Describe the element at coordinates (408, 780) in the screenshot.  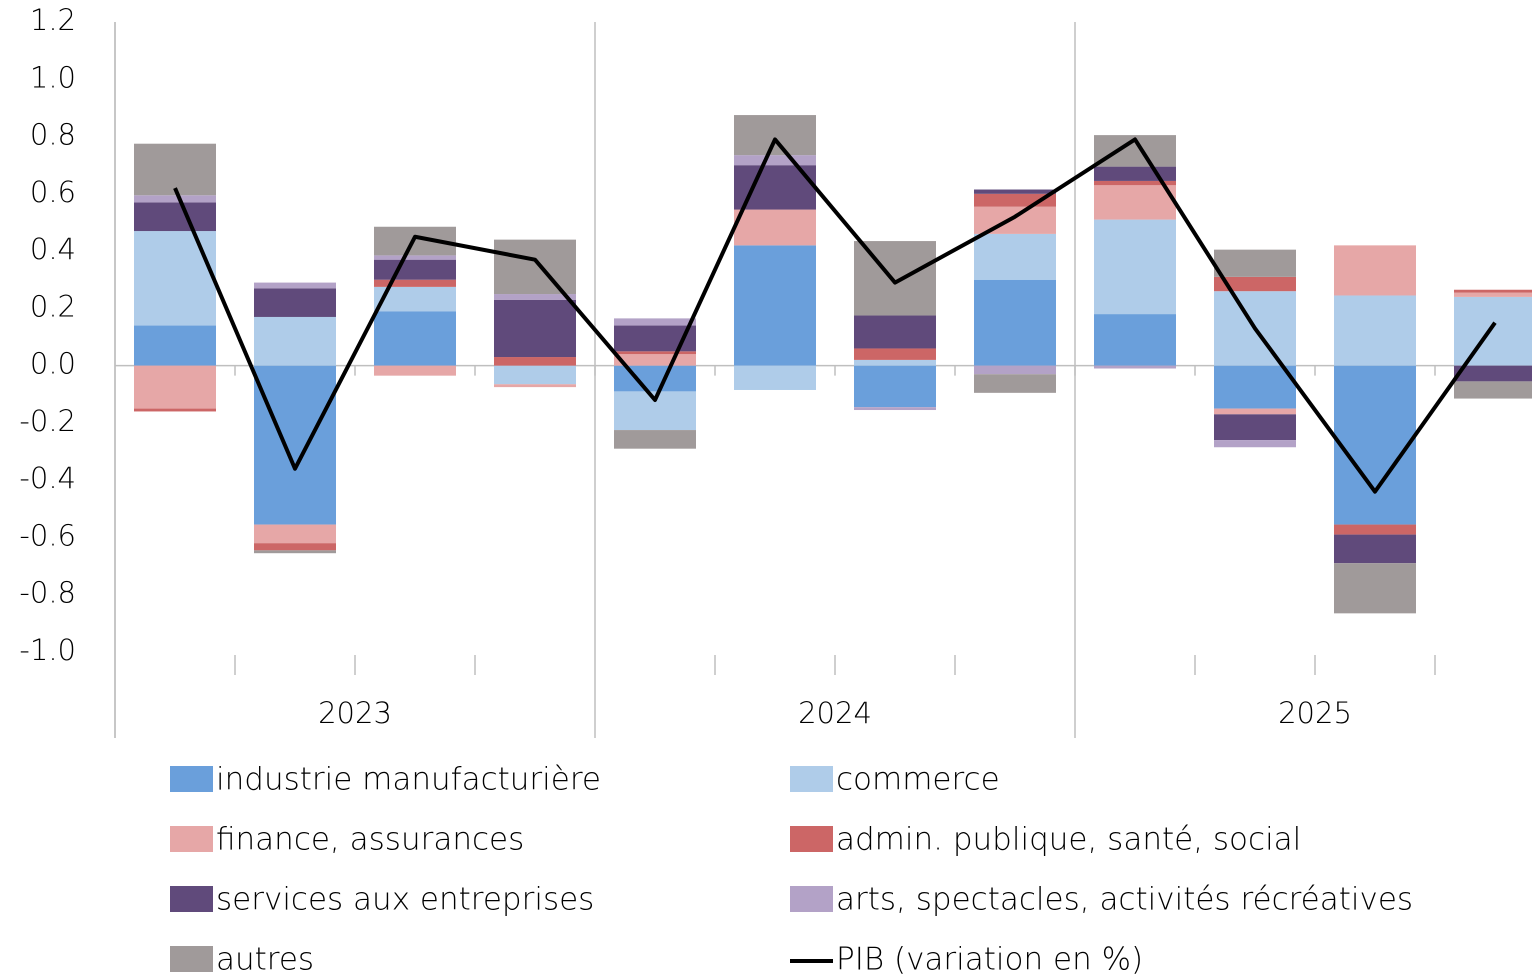
I see `legend-label: industrie manufacturière` at that location.